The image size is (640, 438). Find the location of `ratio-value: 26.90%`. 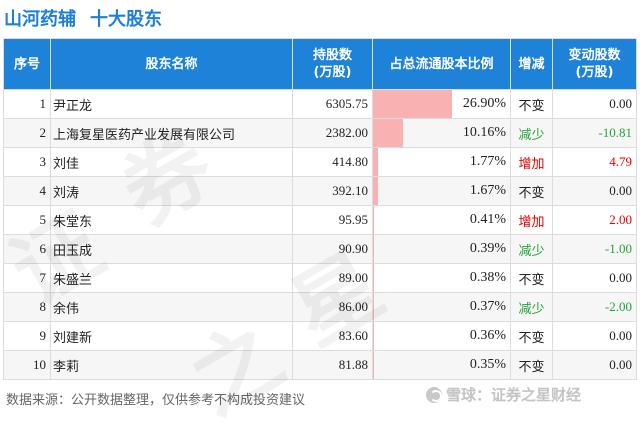

ratio-value: 26.90% is located at coordinates (484, 103).